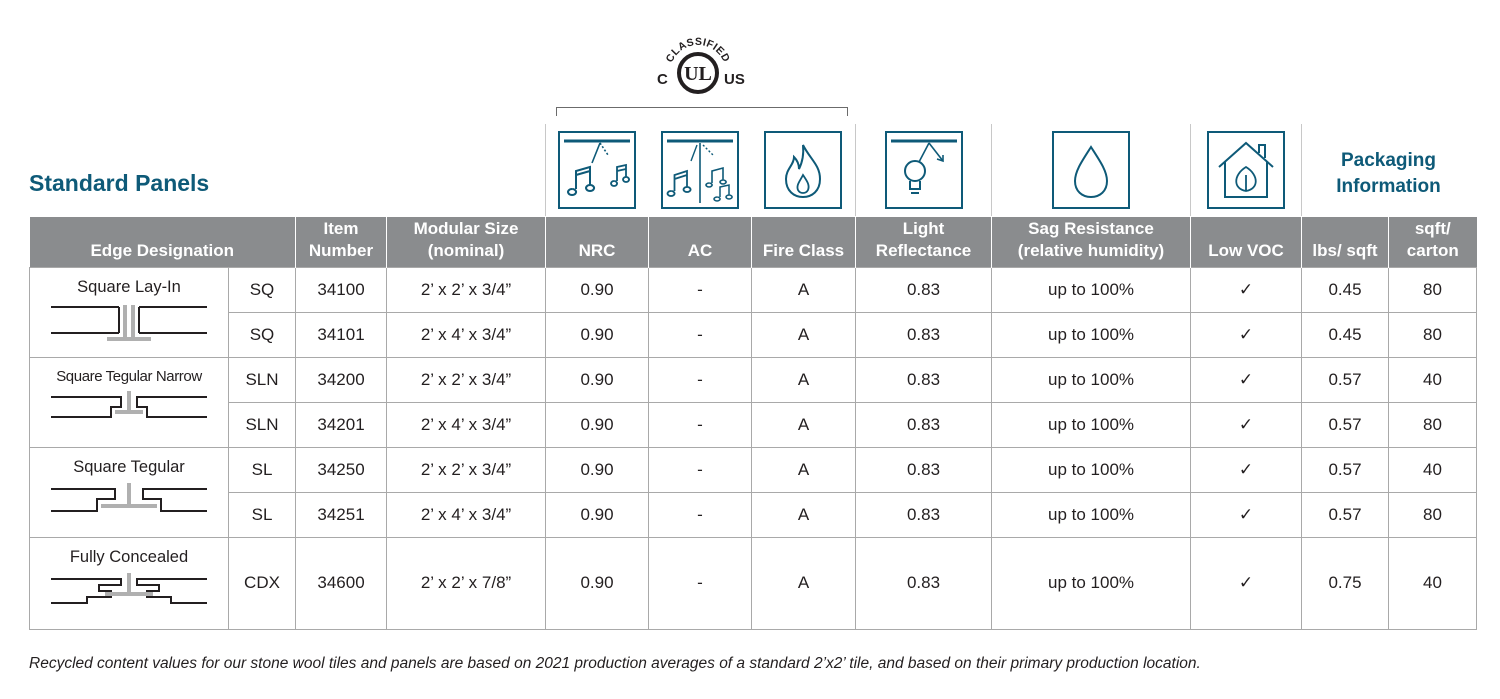 This screenshot has width=1500, height=699. Describe the element at coordinates (341, 289) in the screenshot. I see `item-number: 34100` at that location.